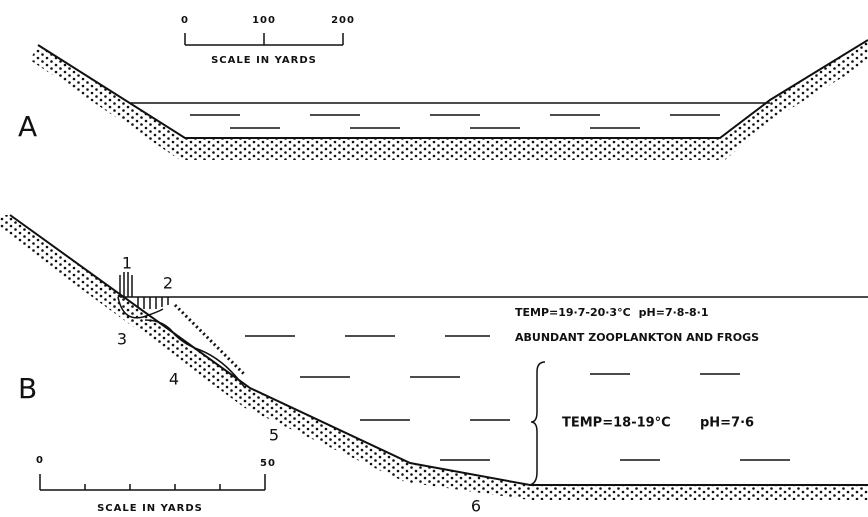 This screenshot has width=868, height=517. What do you see at coordinates (637, 337) in the screenshot?
I see `upper-layer-note: ABUNDANT ZOOPLANKTON AND FROGS` at bounding box center [637, 337].